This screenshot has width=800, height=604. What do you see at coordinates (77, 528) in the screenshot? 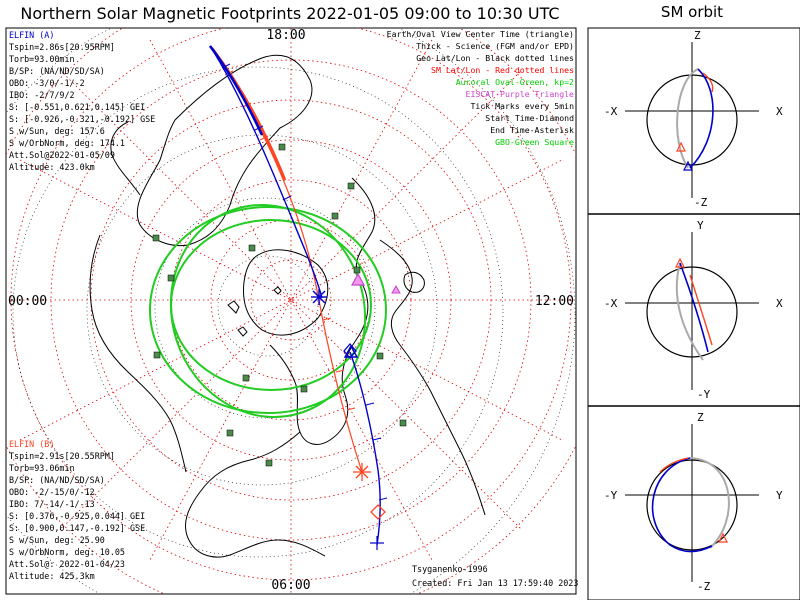
I see `elfin-b-line: S: [0.900,0.147,-0.192] GSE` at bounding box center [77, 528].